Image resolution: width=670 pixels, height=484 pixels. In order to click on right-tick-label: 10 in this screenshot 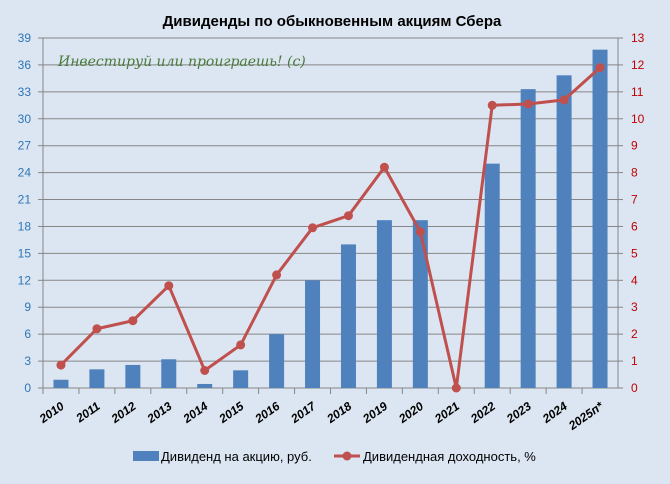, I will do `click(638, 119)`.